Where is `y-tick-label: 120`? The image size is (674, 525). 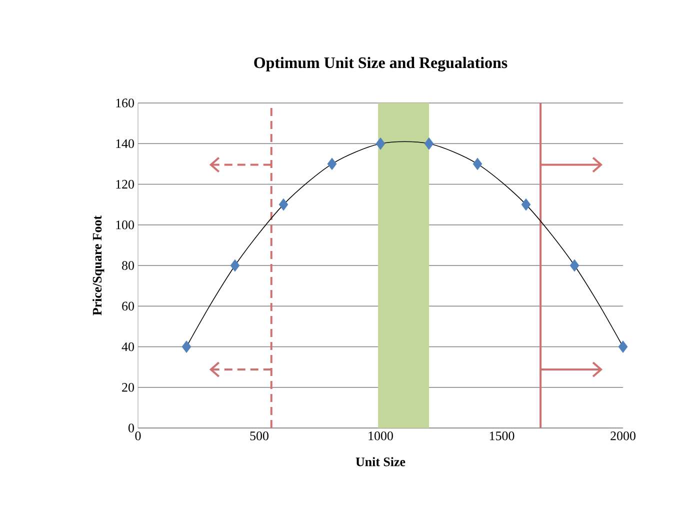
y-tick-label: 120 is located at coordinates (125, 184).